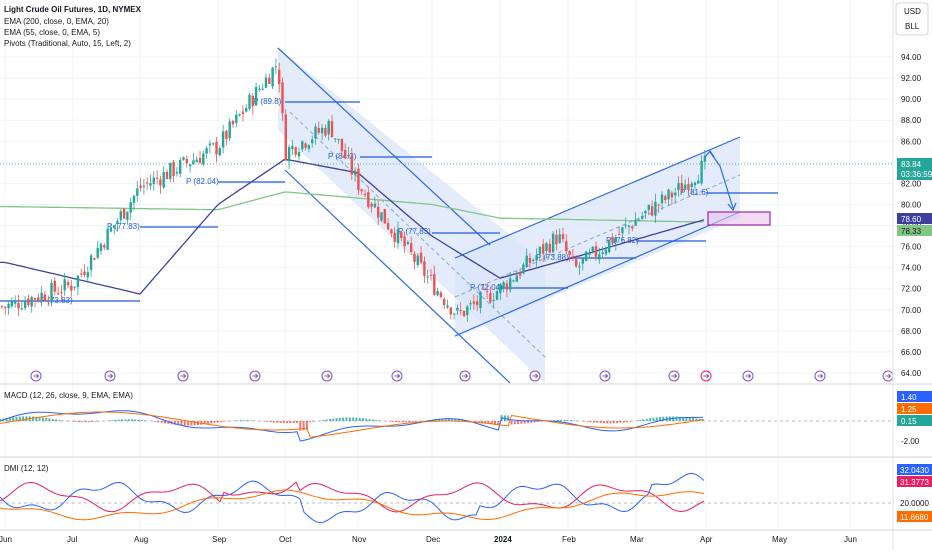  What do you see at coordinates (912, 26) in the screenshot?
I see `unit-label: BLL` at bounding box center [912, 26].